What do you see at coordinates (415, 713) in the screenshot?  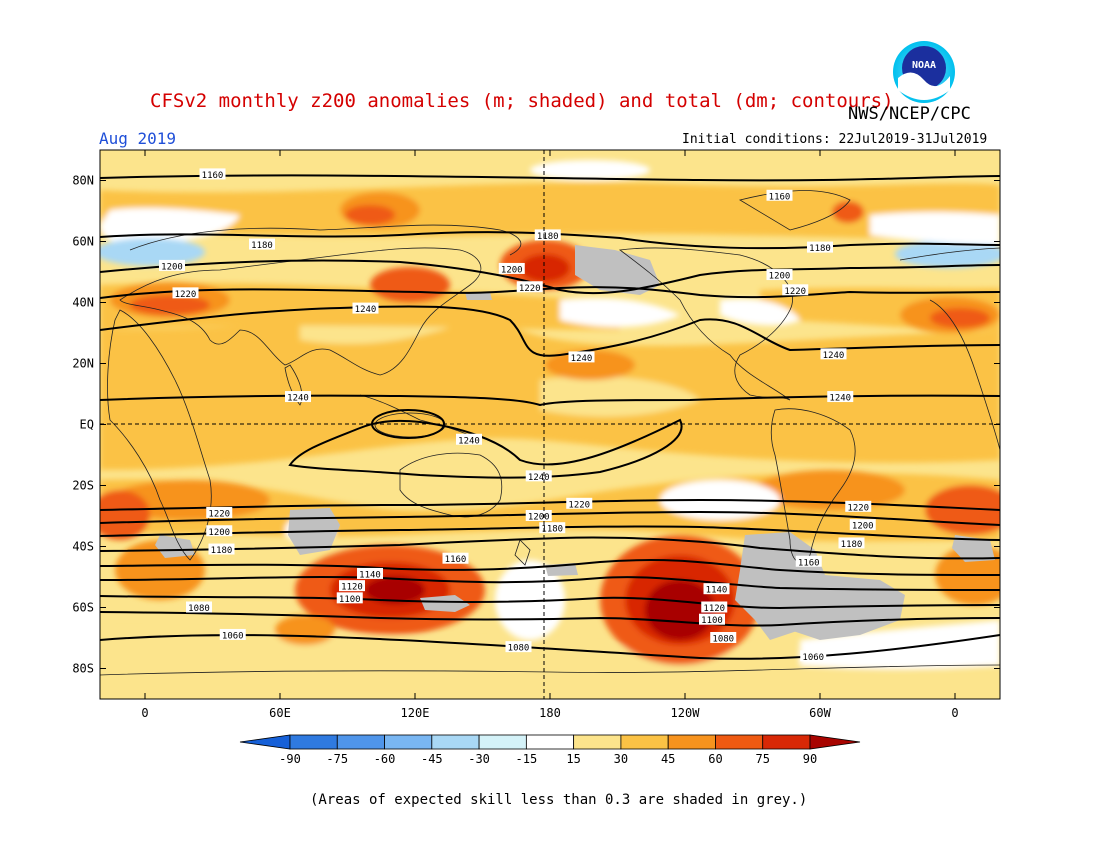 I see `lon-tick-label: 120E` at bounding box center [415, 713].